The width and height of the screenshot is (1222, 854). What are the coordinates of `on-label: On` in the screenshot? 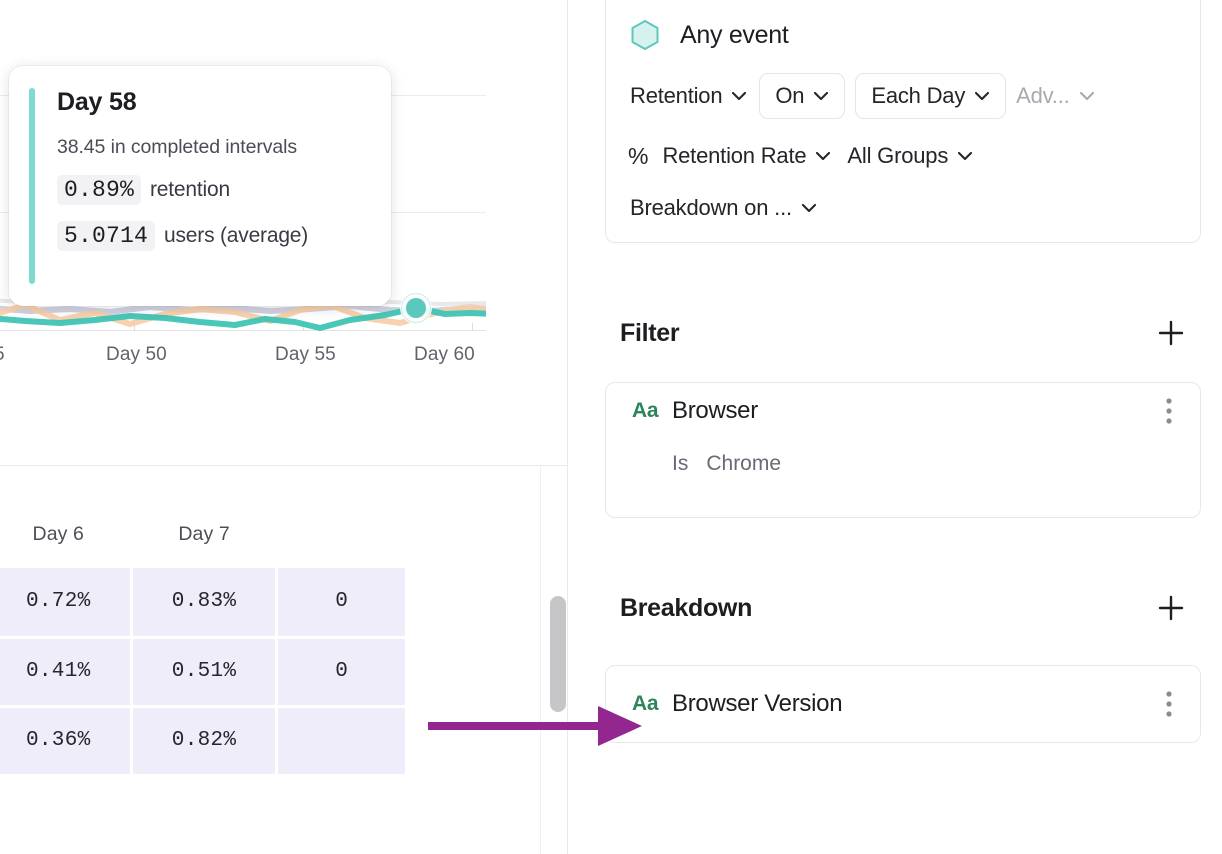 It's located at (790, 95).